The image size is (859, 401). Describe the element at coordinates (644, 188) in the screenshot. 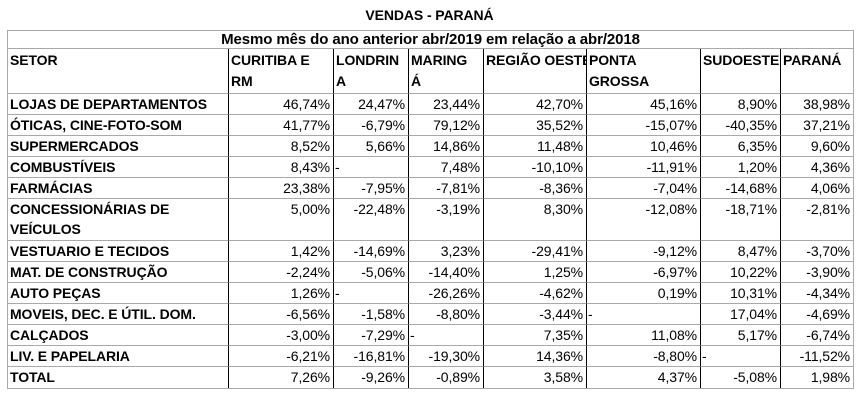

I see `value-cell: -7,04%` at that location.